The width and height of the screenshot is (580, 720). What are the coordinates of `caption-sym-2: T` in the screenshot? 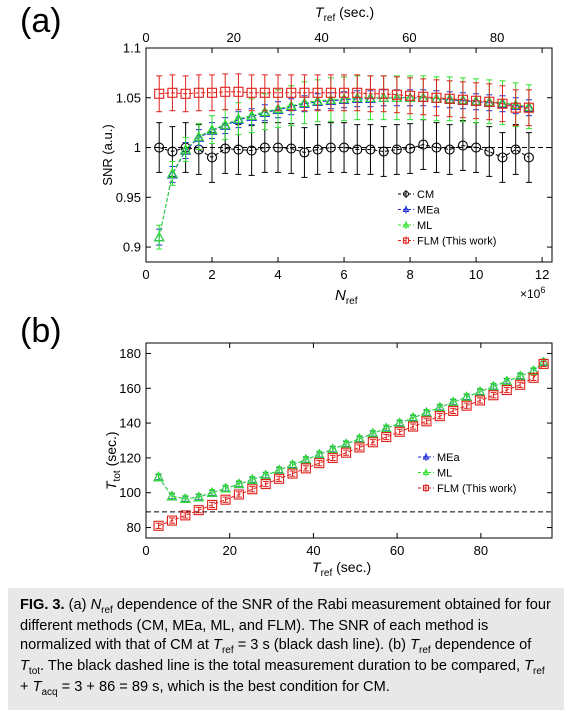 It's located at (217, 644).